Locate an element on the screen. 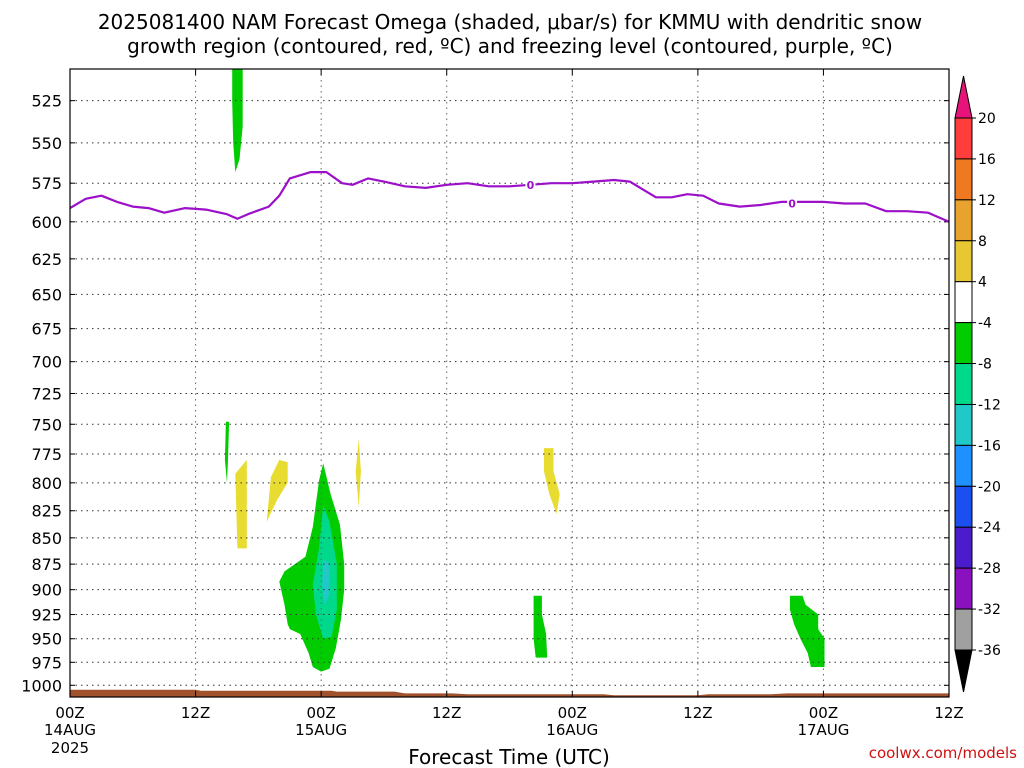 The image size is (1024, 768). y-tick-label: 875 is located at coordinates (46, 564).